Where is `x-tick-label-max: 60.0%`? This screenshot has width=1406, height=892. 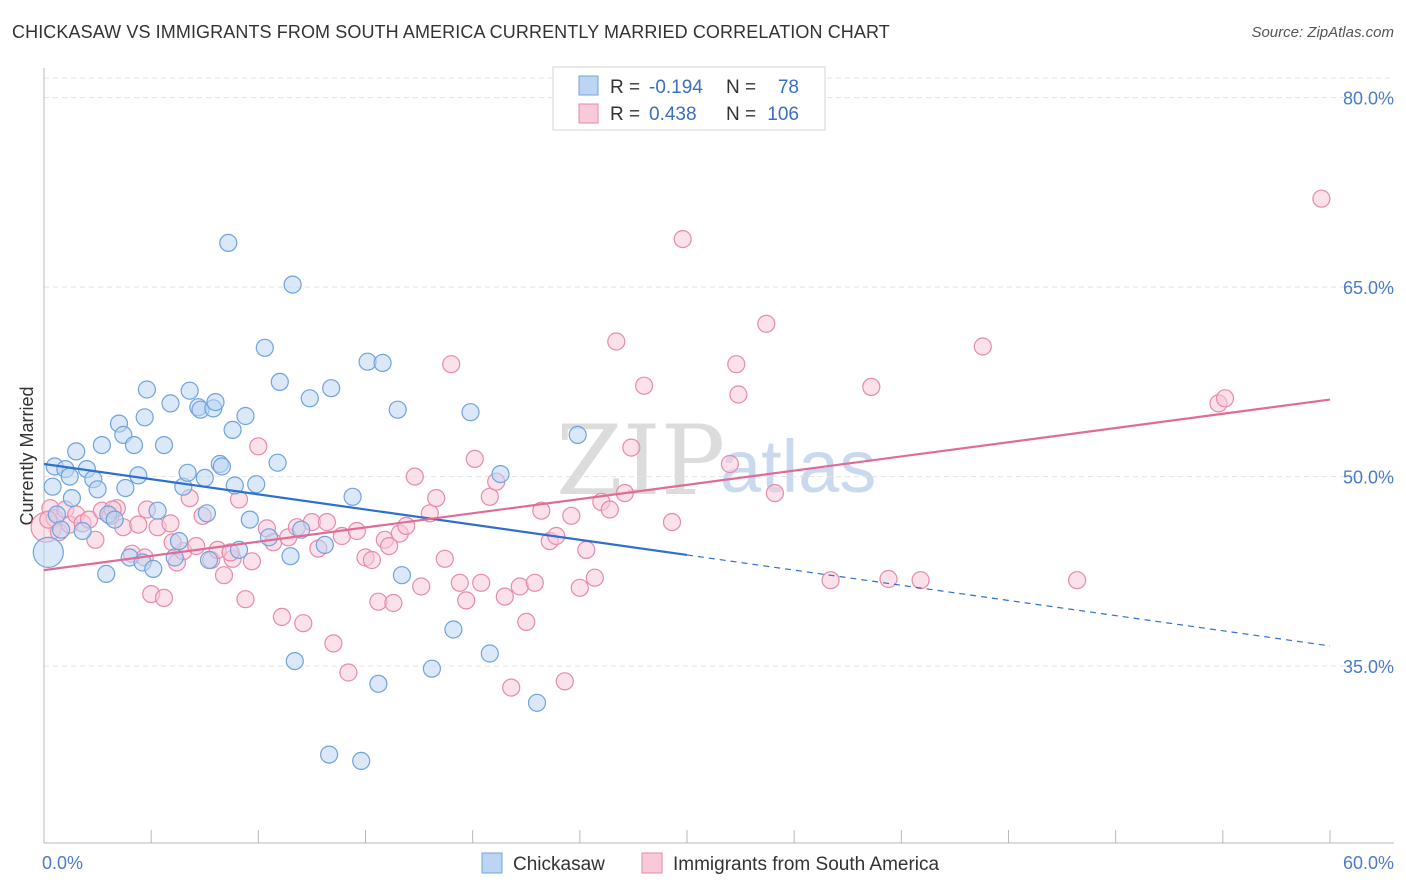 x-tick-label-max: 60.0% is located at coordinates (1368, 863).